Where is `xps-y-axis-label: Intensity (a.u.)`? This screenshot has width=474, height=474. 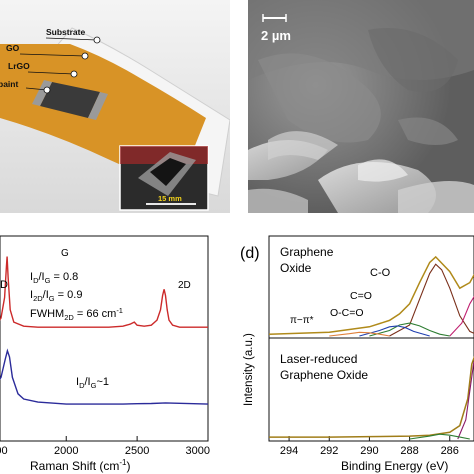 xps-y-axis-label: Intensity (a.u.) is located at coordinates (249, 369).